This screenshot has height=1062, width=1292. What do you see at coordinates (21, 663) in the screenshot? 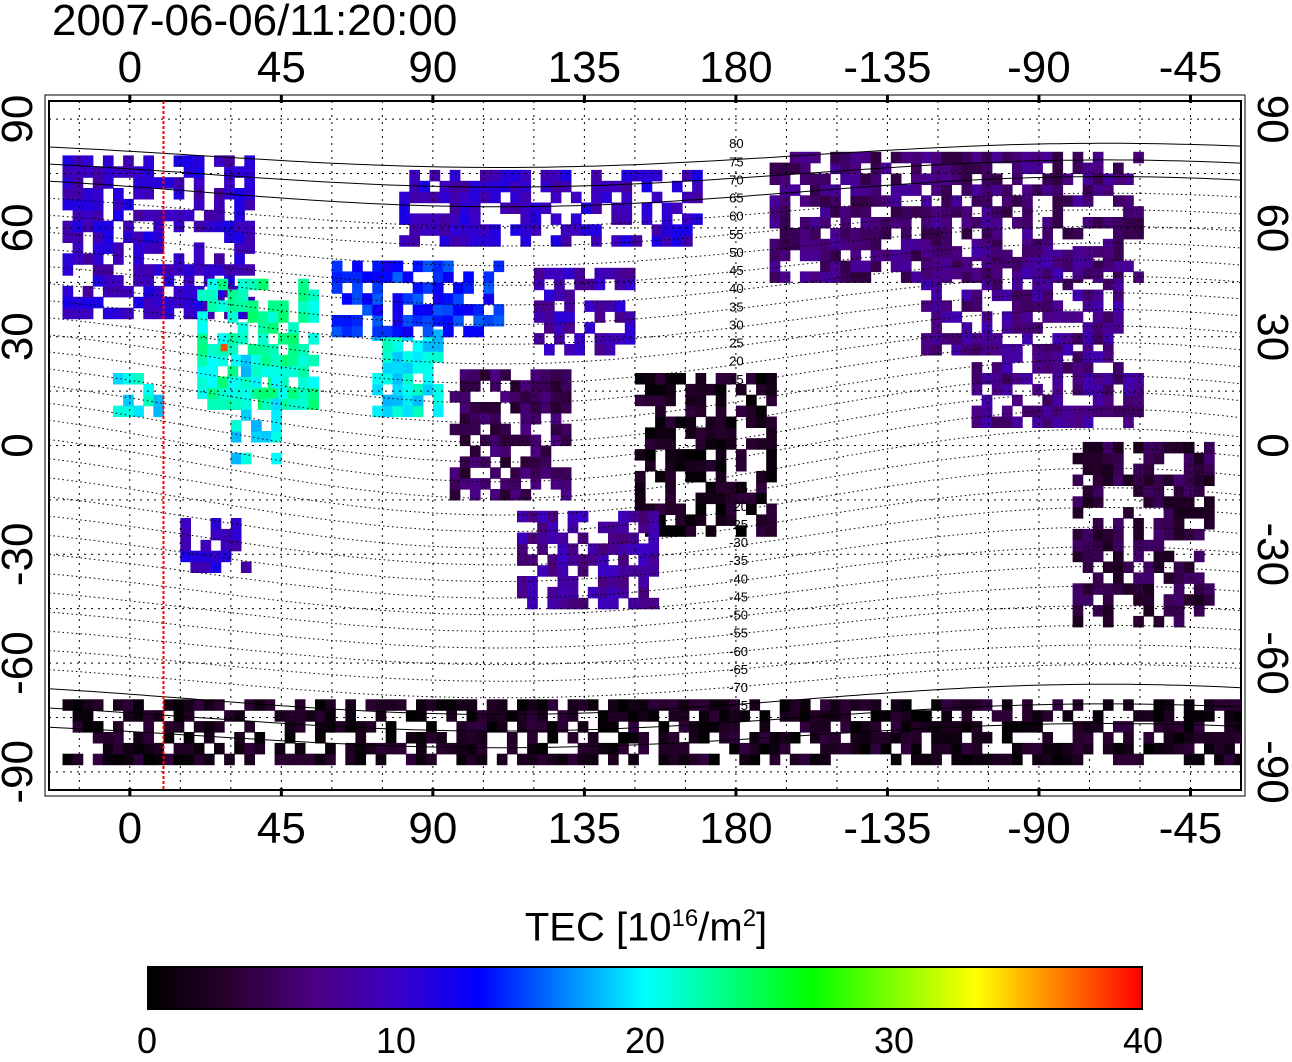
I see `left-lat-label: -60` at bounding box center [21, 663].